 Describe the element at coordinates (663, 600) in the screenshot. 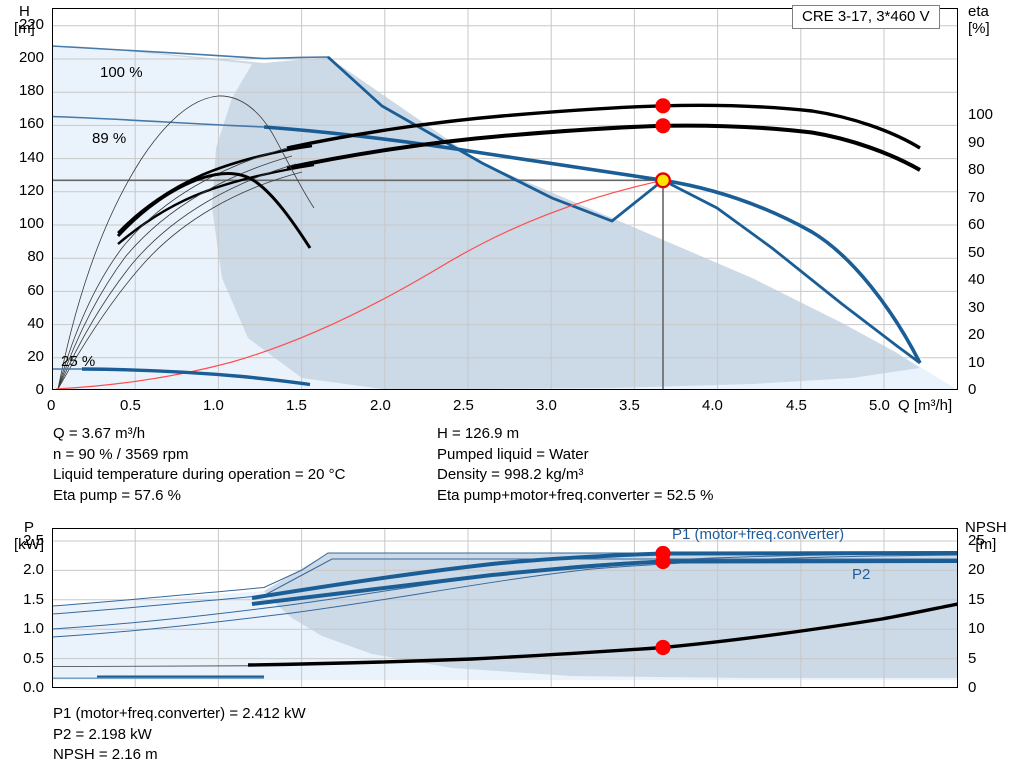

I see `bot-duty-point-markers` at that location.